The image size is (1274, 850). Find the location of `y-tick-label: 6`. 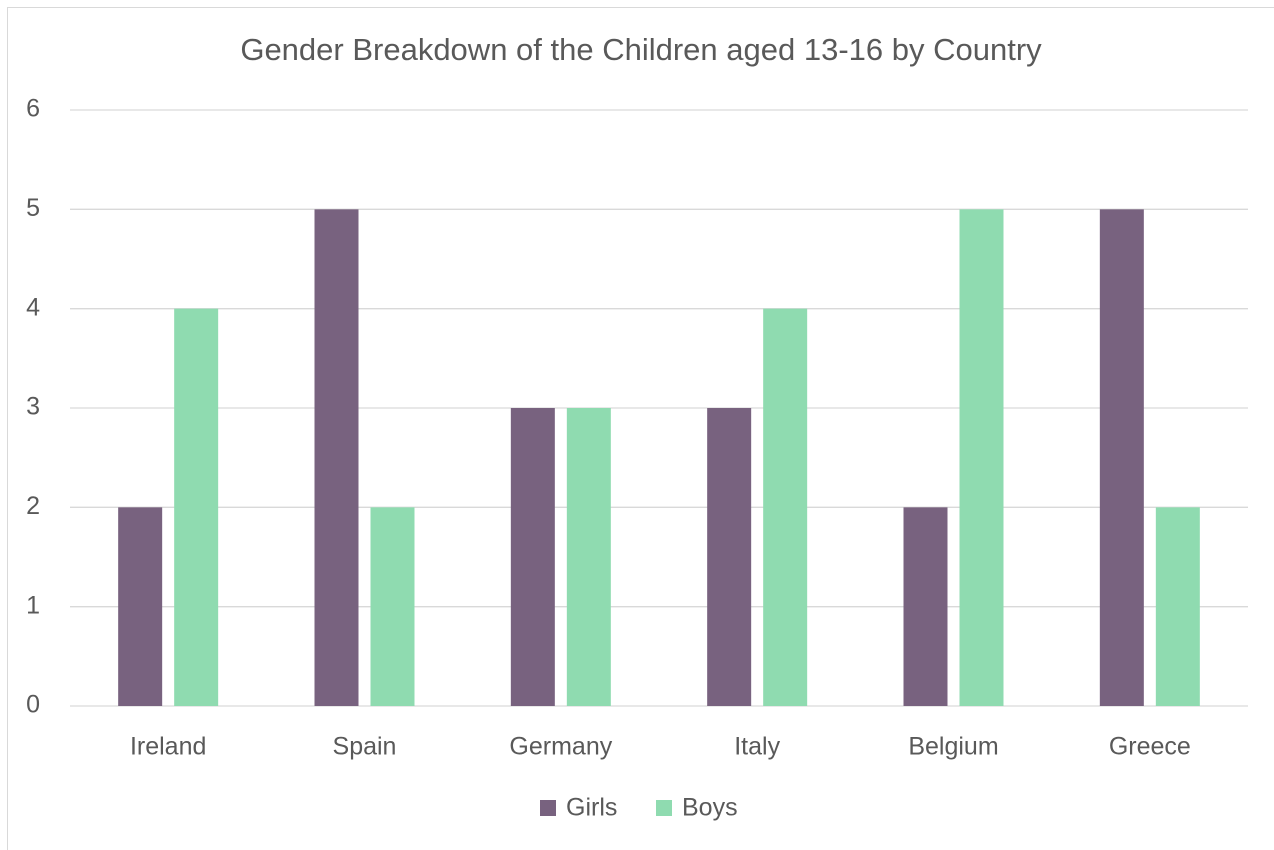

y-tick-label: 6 is located at coordinates (33, 109).